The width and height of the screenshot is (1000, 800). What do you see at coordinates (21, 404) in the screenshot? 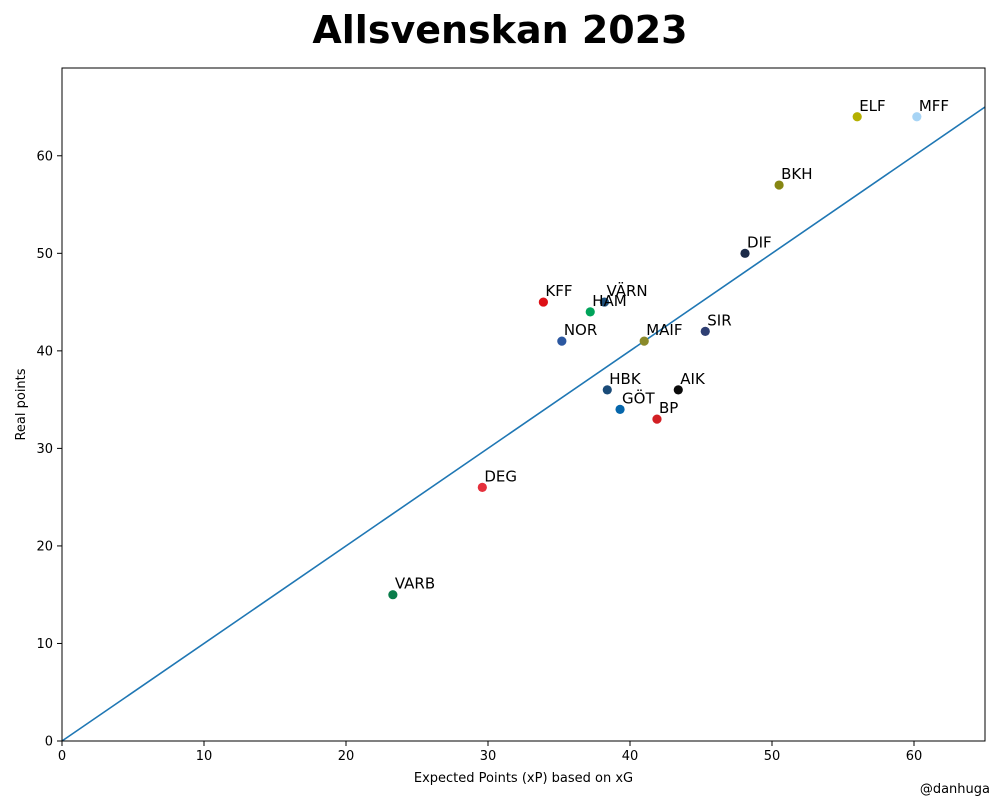
I see `y-axis-title: Real points` at bounding box center [21, 404].